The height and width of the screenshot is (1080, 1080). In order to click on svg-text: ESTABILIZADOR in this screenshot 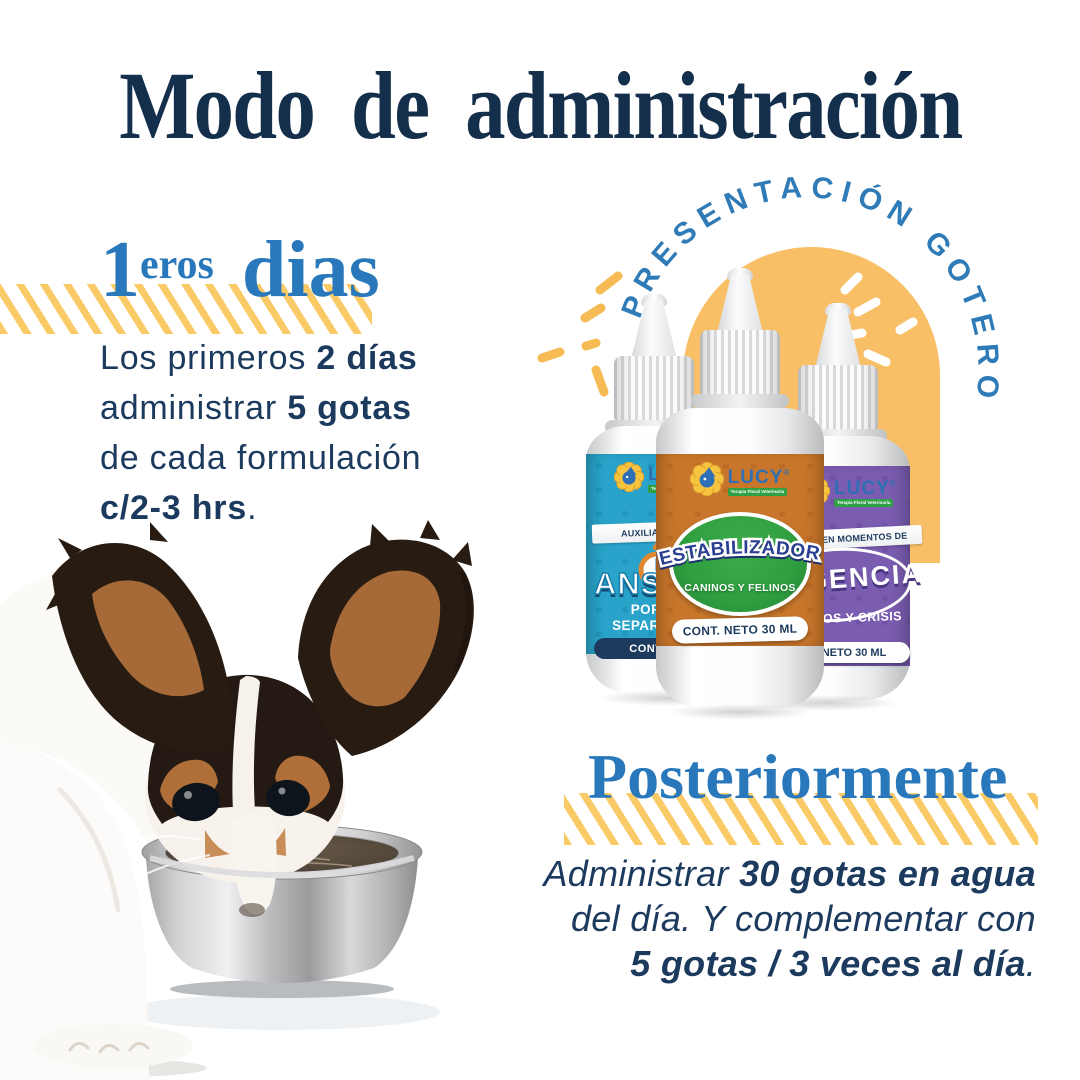, I will do `click(739, 553)`.